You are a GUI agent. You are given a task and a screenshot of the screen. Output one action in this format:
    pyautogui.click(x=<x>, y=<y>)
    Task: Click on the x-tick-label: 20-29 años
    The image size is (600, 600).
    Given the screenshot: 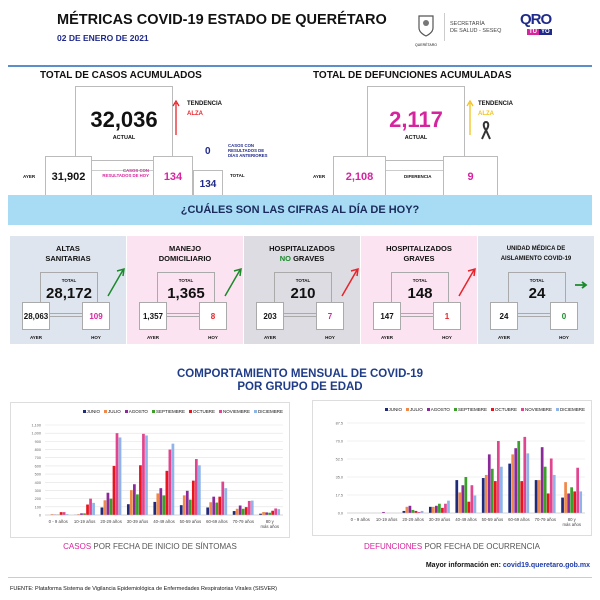 What is the action you would take?
    pyautogui.click(x=111, y=521)
    